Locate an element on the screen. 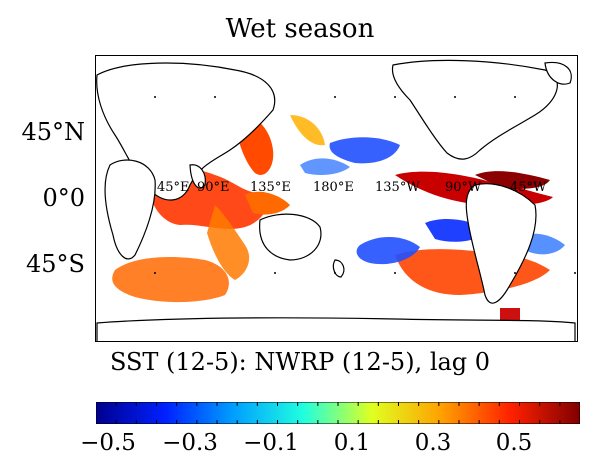 This screenshot has height=474, width=600. india-outline is located at coordinates (197, 176).